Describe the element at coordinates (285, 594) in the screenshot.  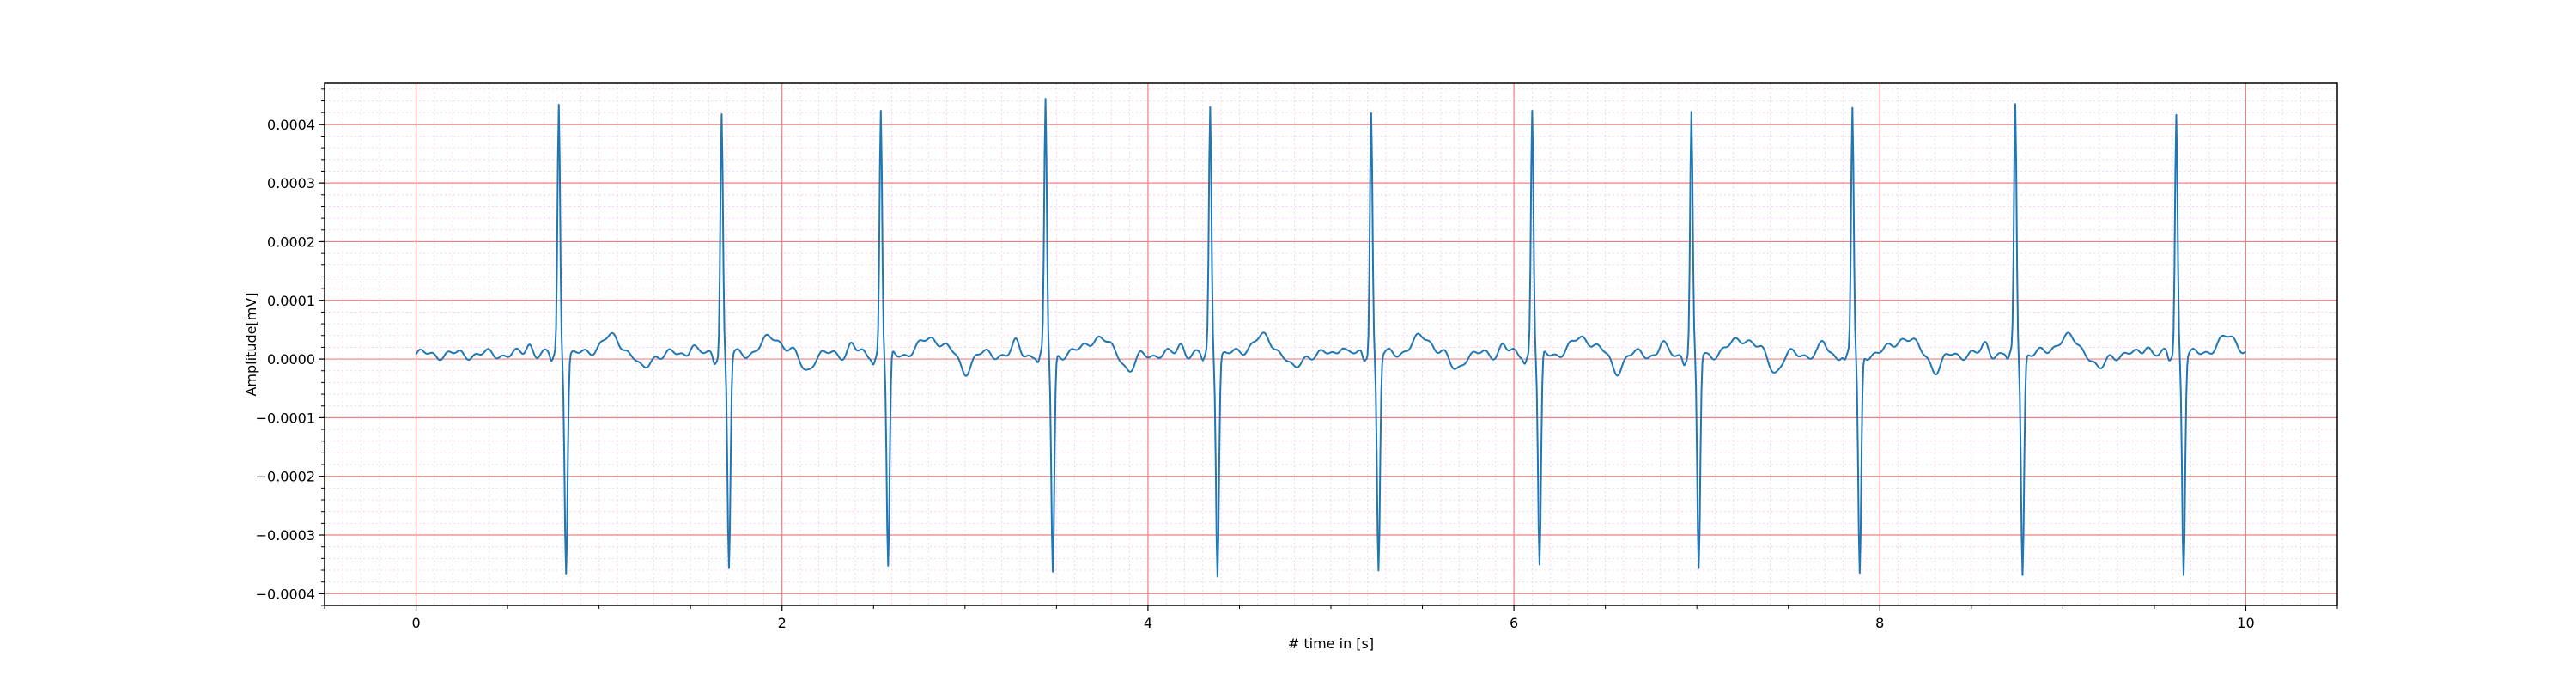
I see `y-tick-label: −0.0004` at that location.